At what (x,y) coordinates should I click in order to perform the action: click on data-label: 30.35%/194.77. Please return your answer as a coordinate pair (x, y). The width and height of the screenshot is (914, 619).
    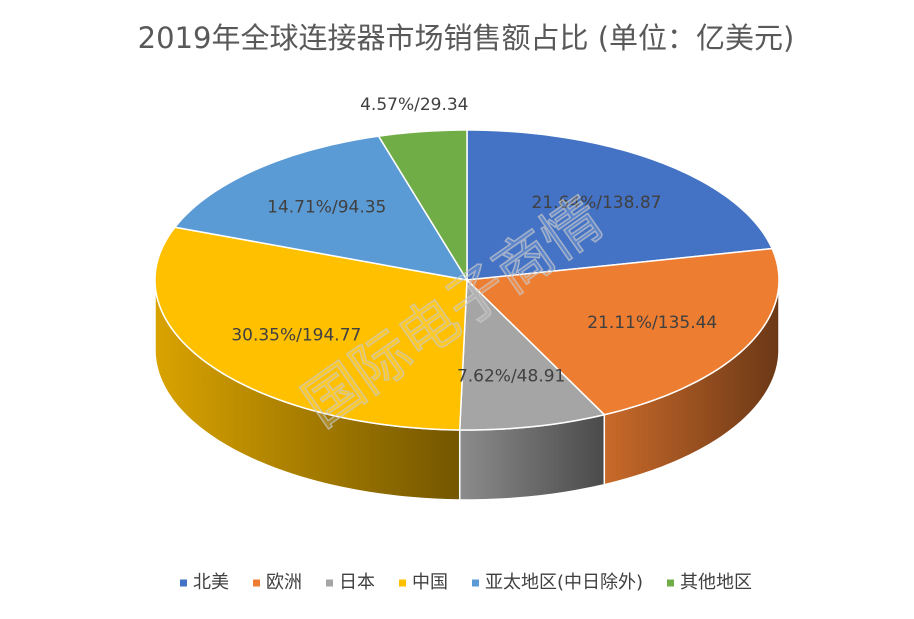
    Looking at the image, I should click on (296, 335).